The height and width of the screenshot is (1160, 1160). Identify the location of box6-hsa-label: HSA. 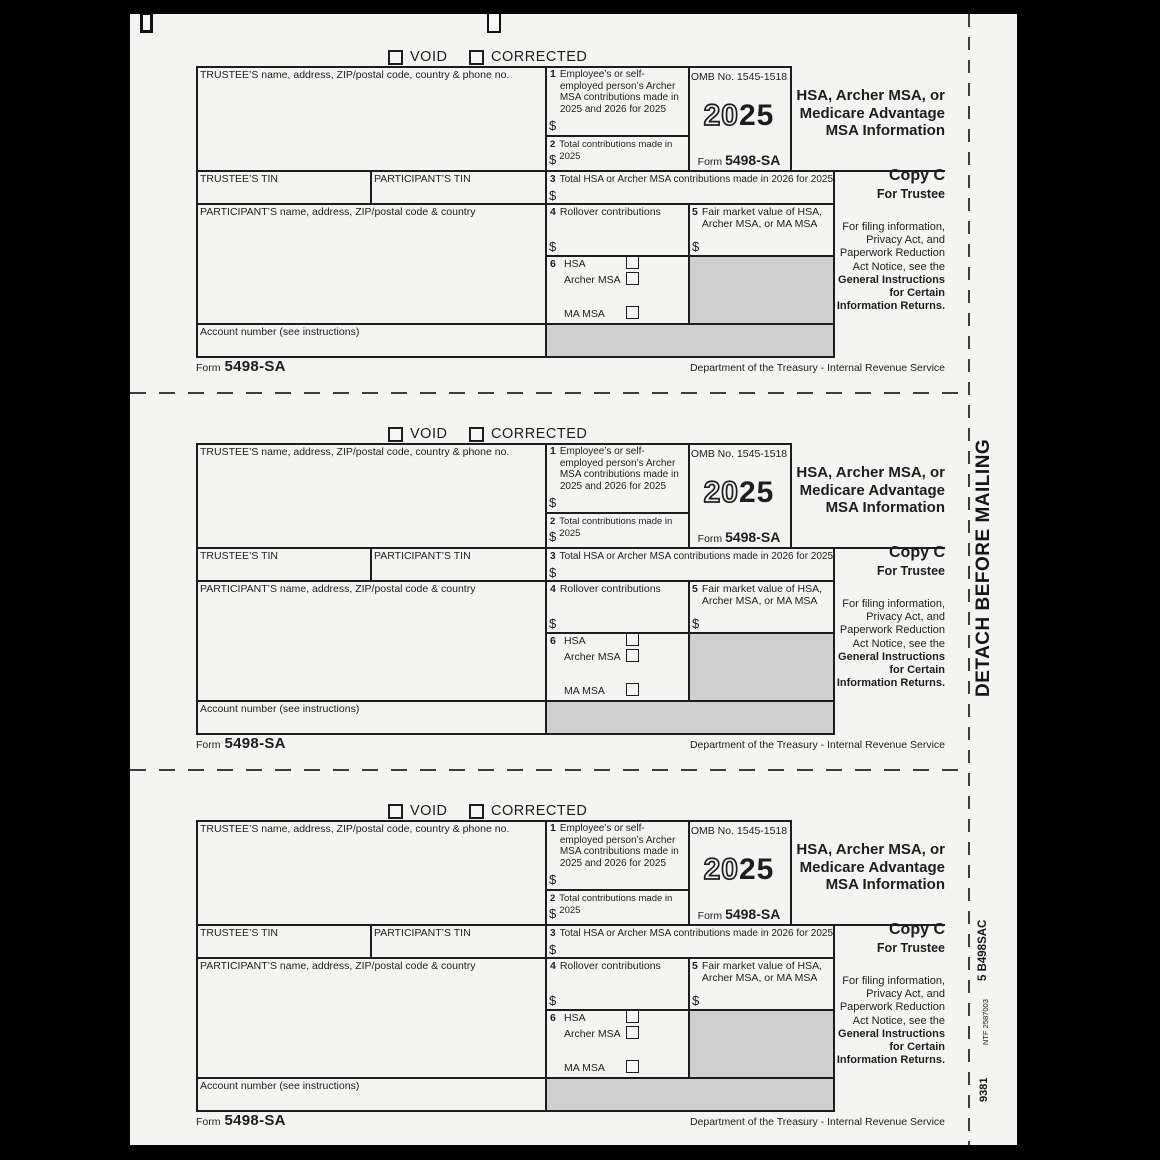
(575, 1018).